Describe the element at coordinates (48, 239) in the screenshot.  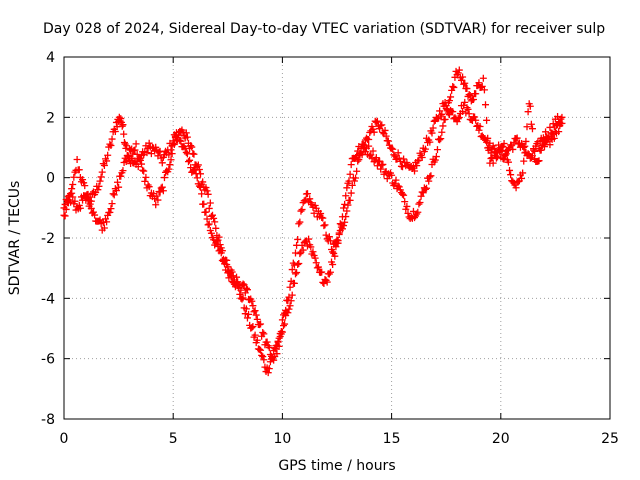
I see `y-tick-label: -2` at that location.